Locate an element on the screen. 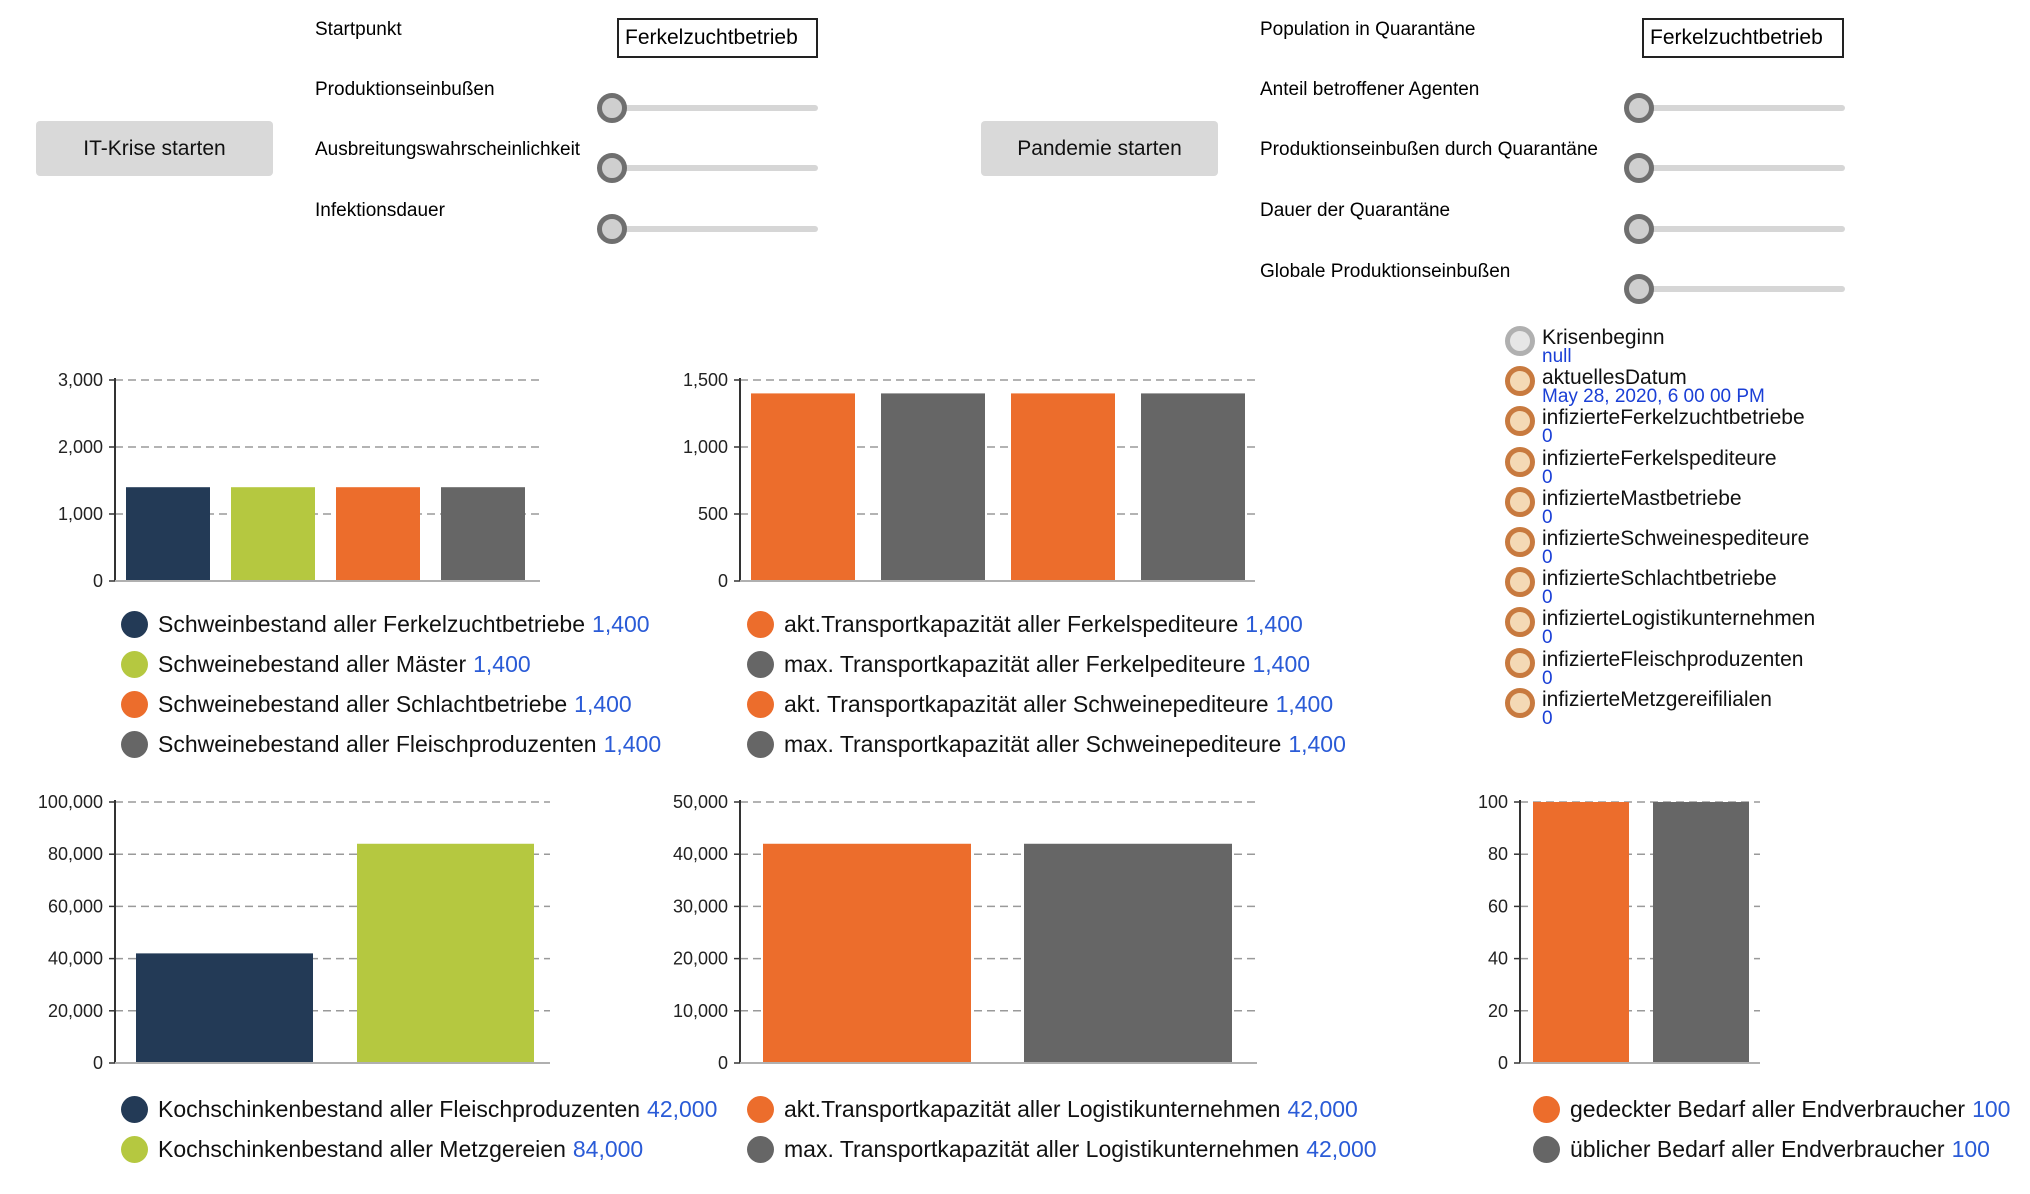  y-tick-label: 2,000 is located at coordinates (80, 447).